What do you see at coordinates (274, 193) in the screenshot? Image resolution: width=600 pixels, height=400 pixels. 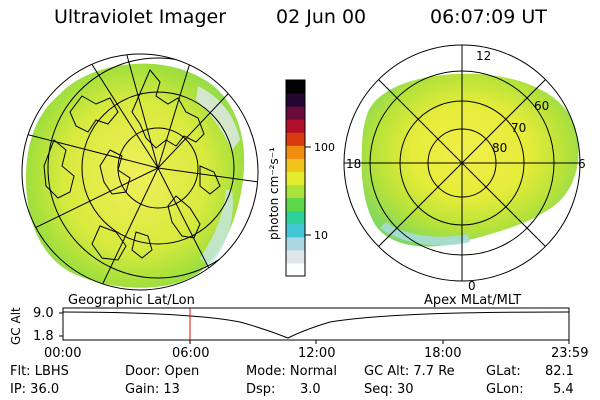 I see `colorbar-label: photon cm⁻²s⁻¹` at bounding box center [274, 193].